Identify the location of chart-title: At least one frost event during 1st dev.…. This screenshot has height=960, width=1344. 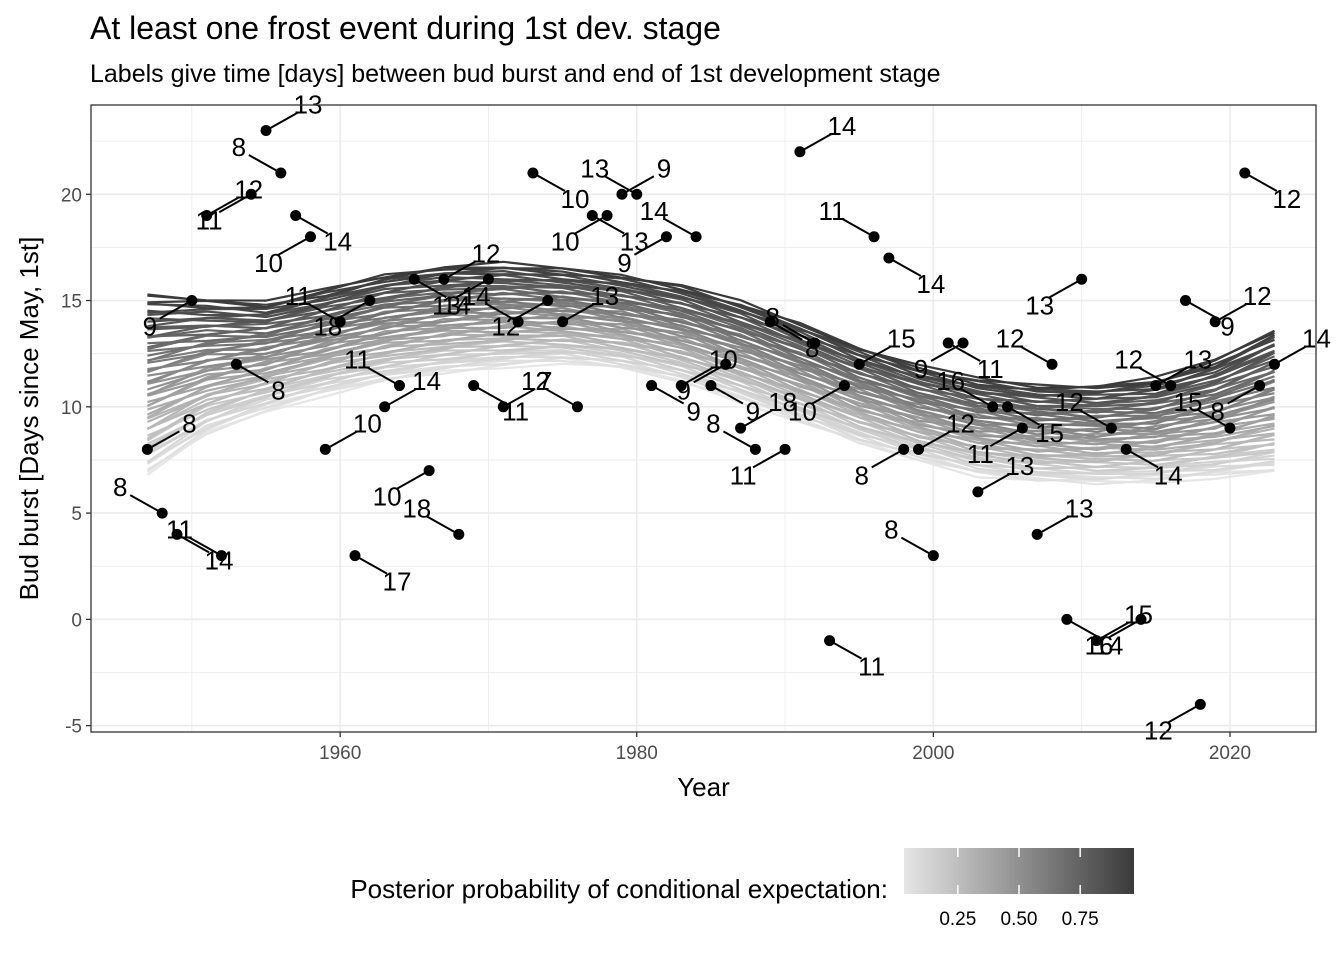
(405, 28).